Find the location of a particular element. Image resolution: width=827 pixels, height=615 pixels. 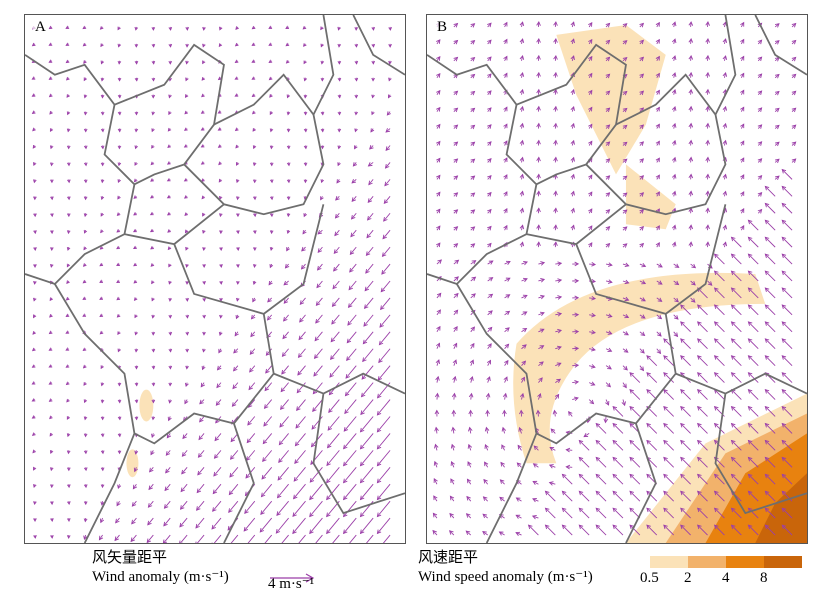

panel-a-label: A is located at coordinates (40, 27).